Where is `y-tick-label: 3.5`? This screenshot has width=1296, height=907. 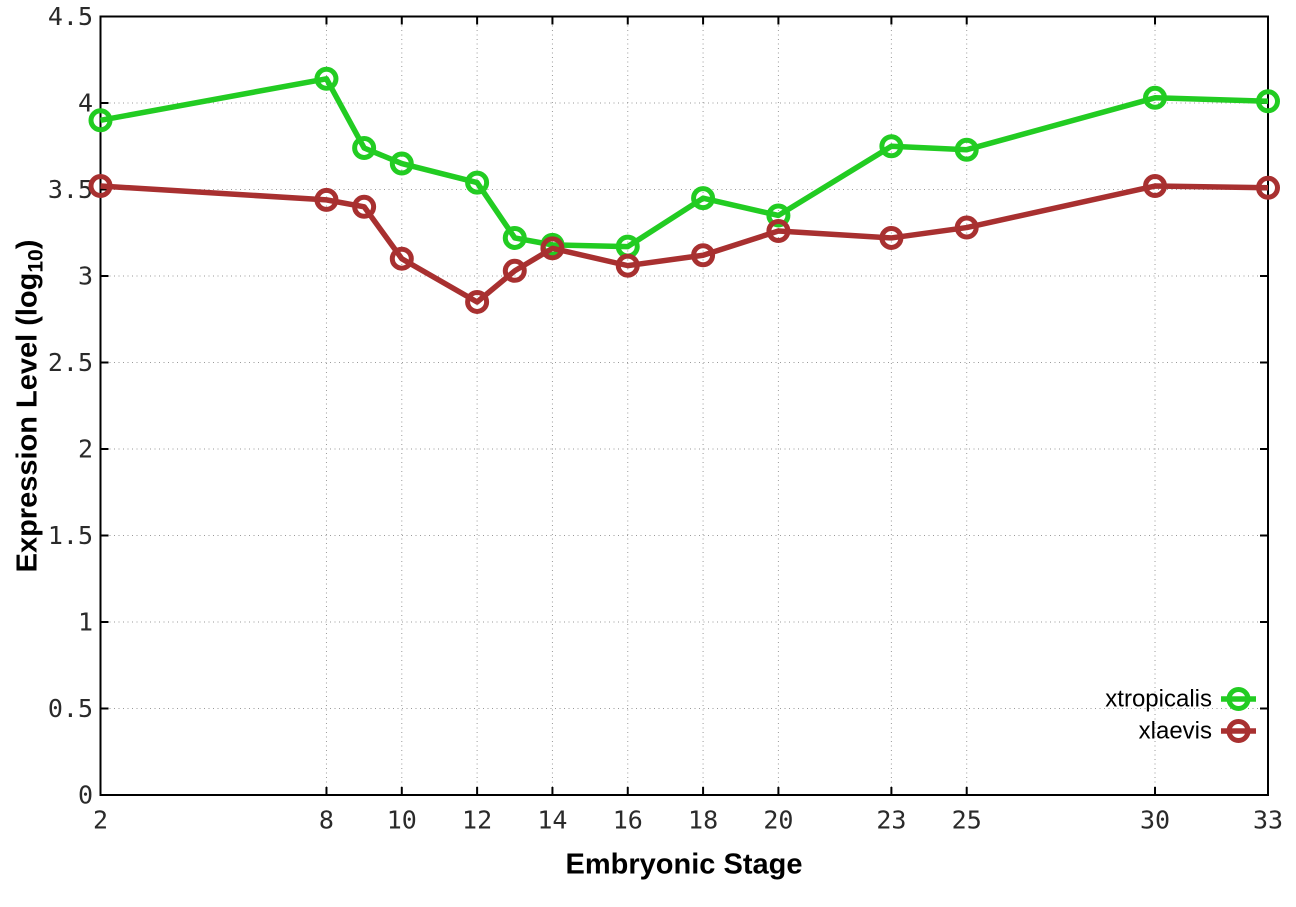
y-tick-label: 3.5 is located at coordinates (70, 189).